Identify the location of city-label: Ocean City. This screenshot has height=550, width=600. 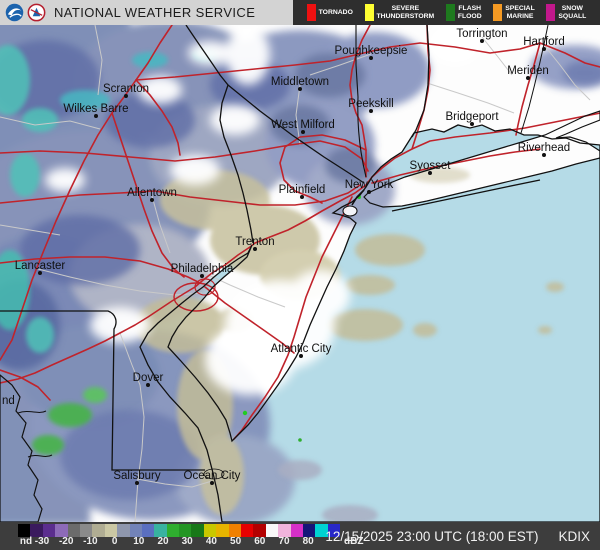
(212, 476).